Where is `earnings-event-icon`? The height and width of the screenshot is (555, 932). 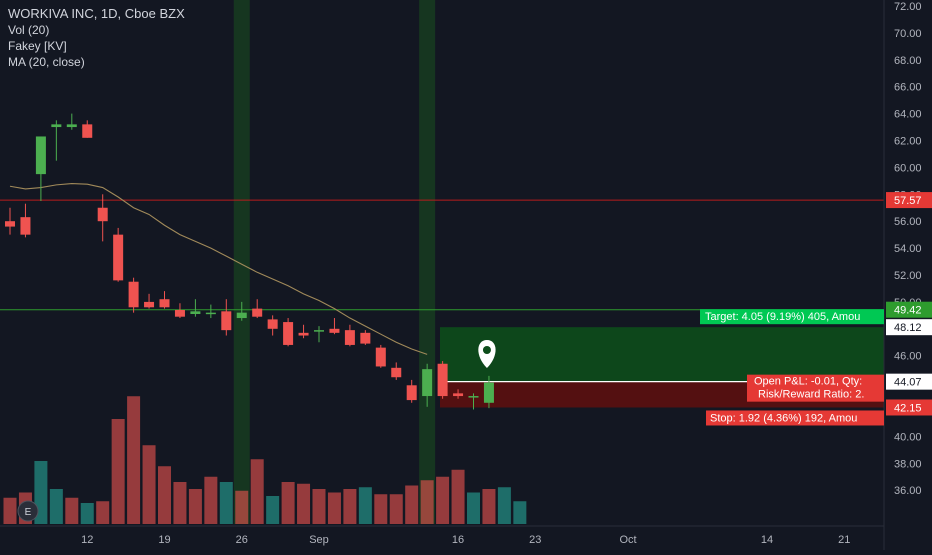 earnings-event-icon is located at coordinates (28, 511).